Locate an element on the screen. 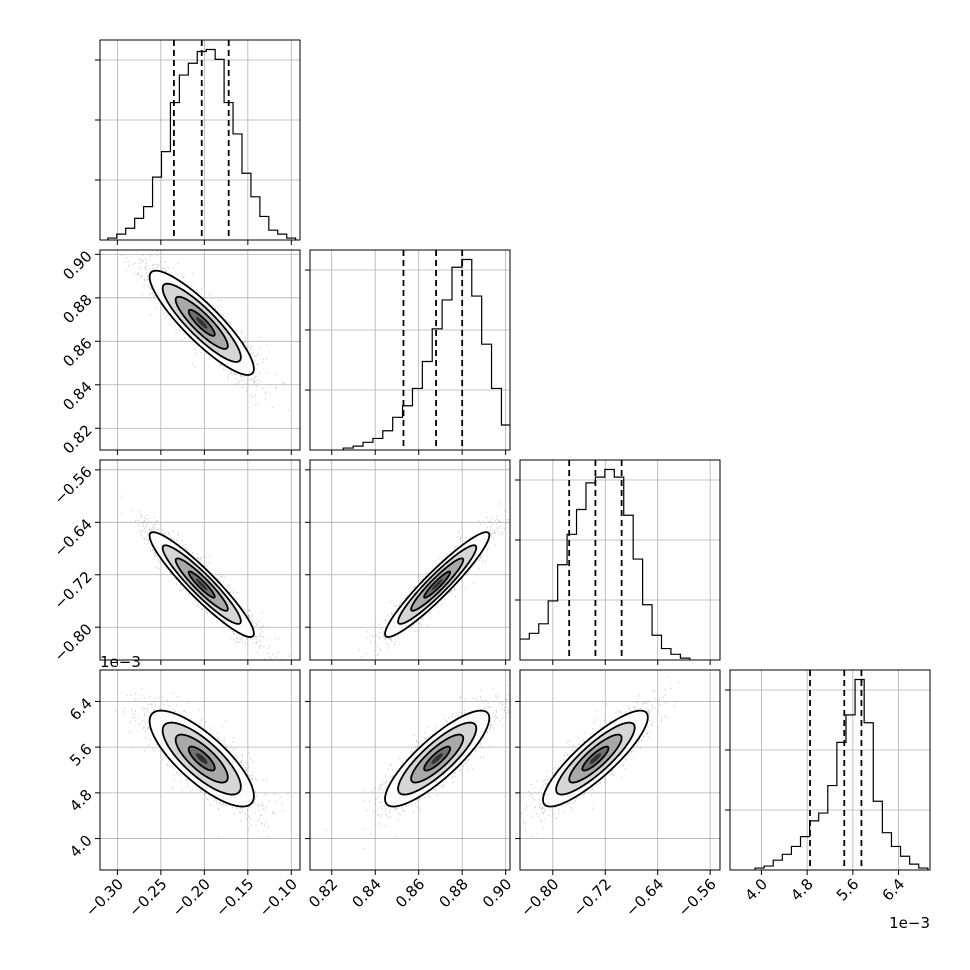 Image resolution: width=970 pixels, height=970 pixels. x-tick-label: 0.82 is located at coordinates (323, 893).